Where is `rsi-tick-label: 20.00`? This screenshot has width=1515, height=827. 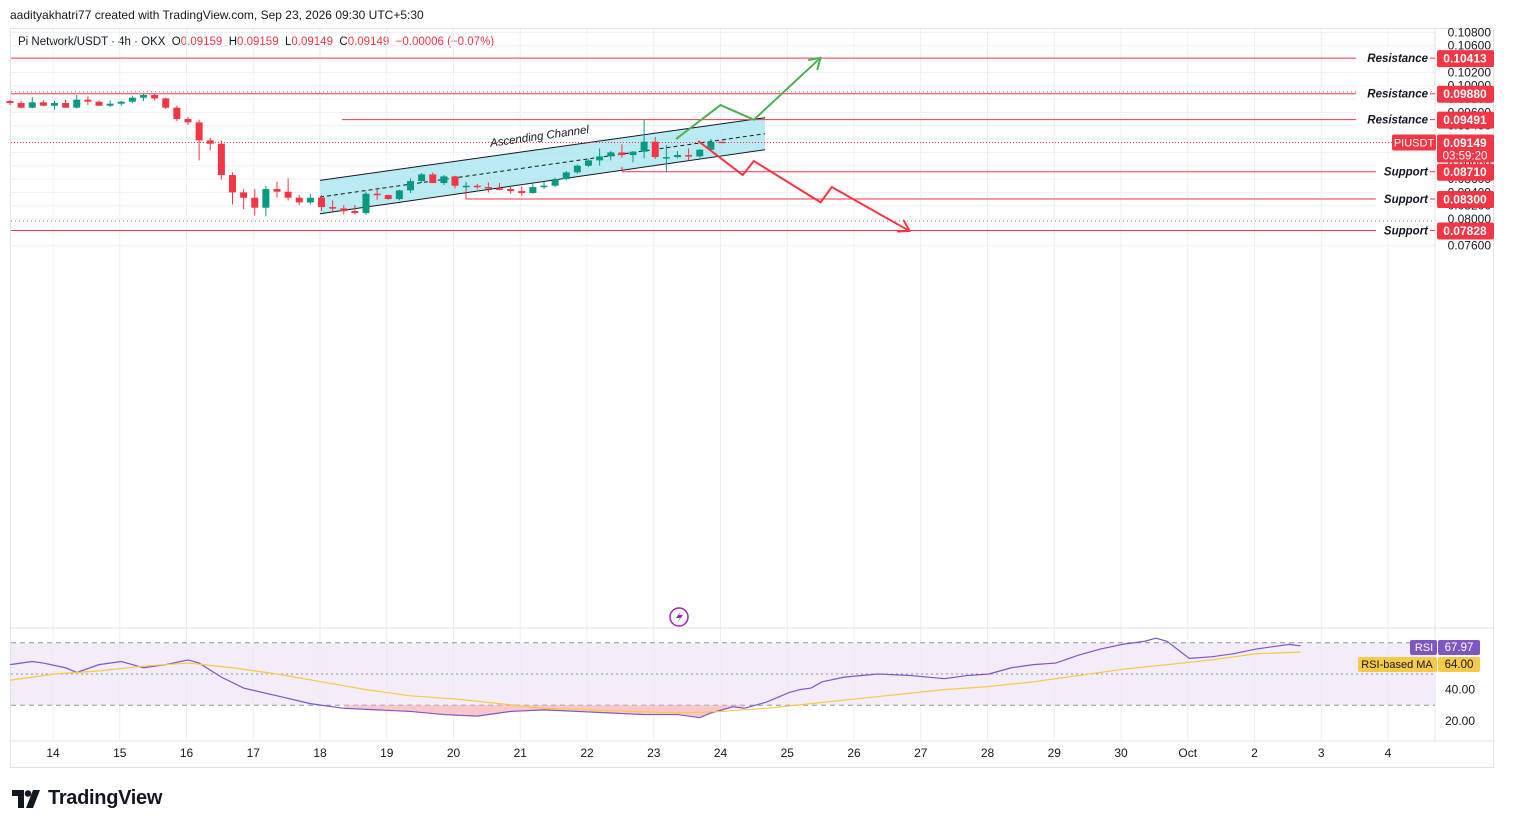
rsi-tick-label: 20.00 is located at coordinates (1460, 721).